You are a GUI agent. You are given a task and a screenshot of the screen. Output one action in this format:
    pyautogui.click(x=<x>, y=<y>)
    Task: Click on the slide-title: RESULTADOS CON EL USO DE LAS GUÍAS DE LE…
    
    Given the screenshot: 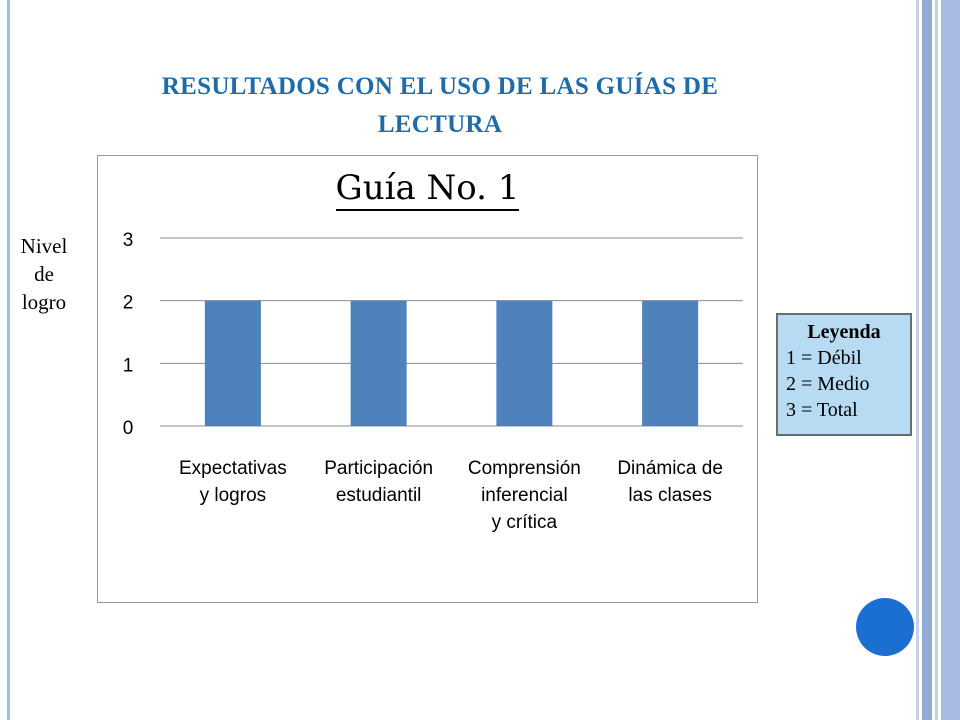 What is the action you would take?
    pyautogui.click(x=440, y=106)
    